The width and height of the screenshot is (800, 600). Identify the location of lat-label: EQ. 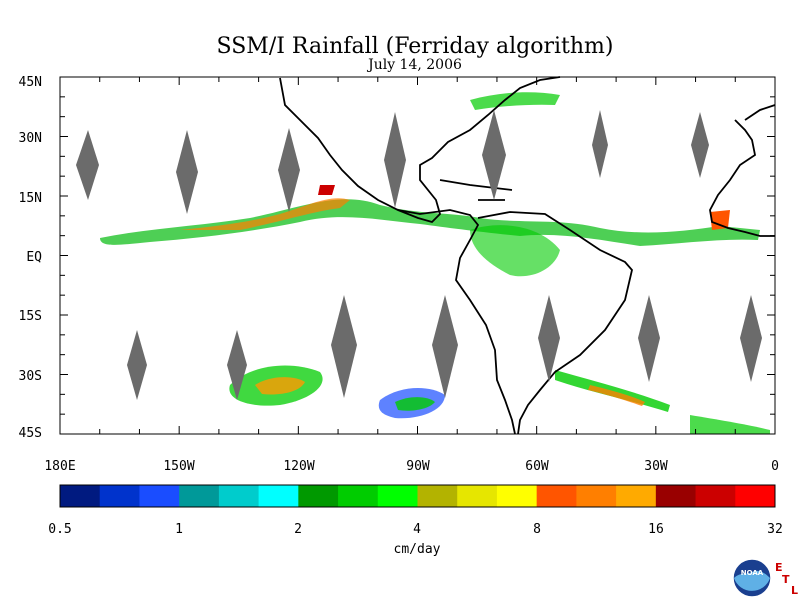
(34, 257).